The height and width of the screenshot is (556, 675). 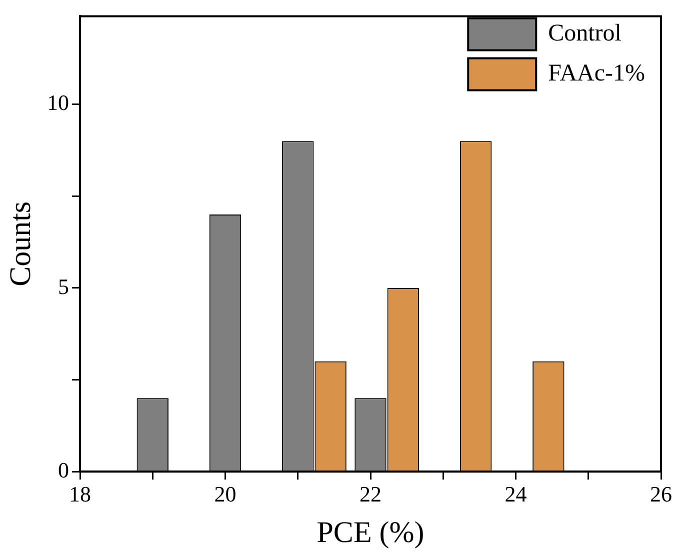 What do you see at coordinates (371, 494) in the screenshot?
I see `x-tick-label: 22` at bounding box center [371, 494].